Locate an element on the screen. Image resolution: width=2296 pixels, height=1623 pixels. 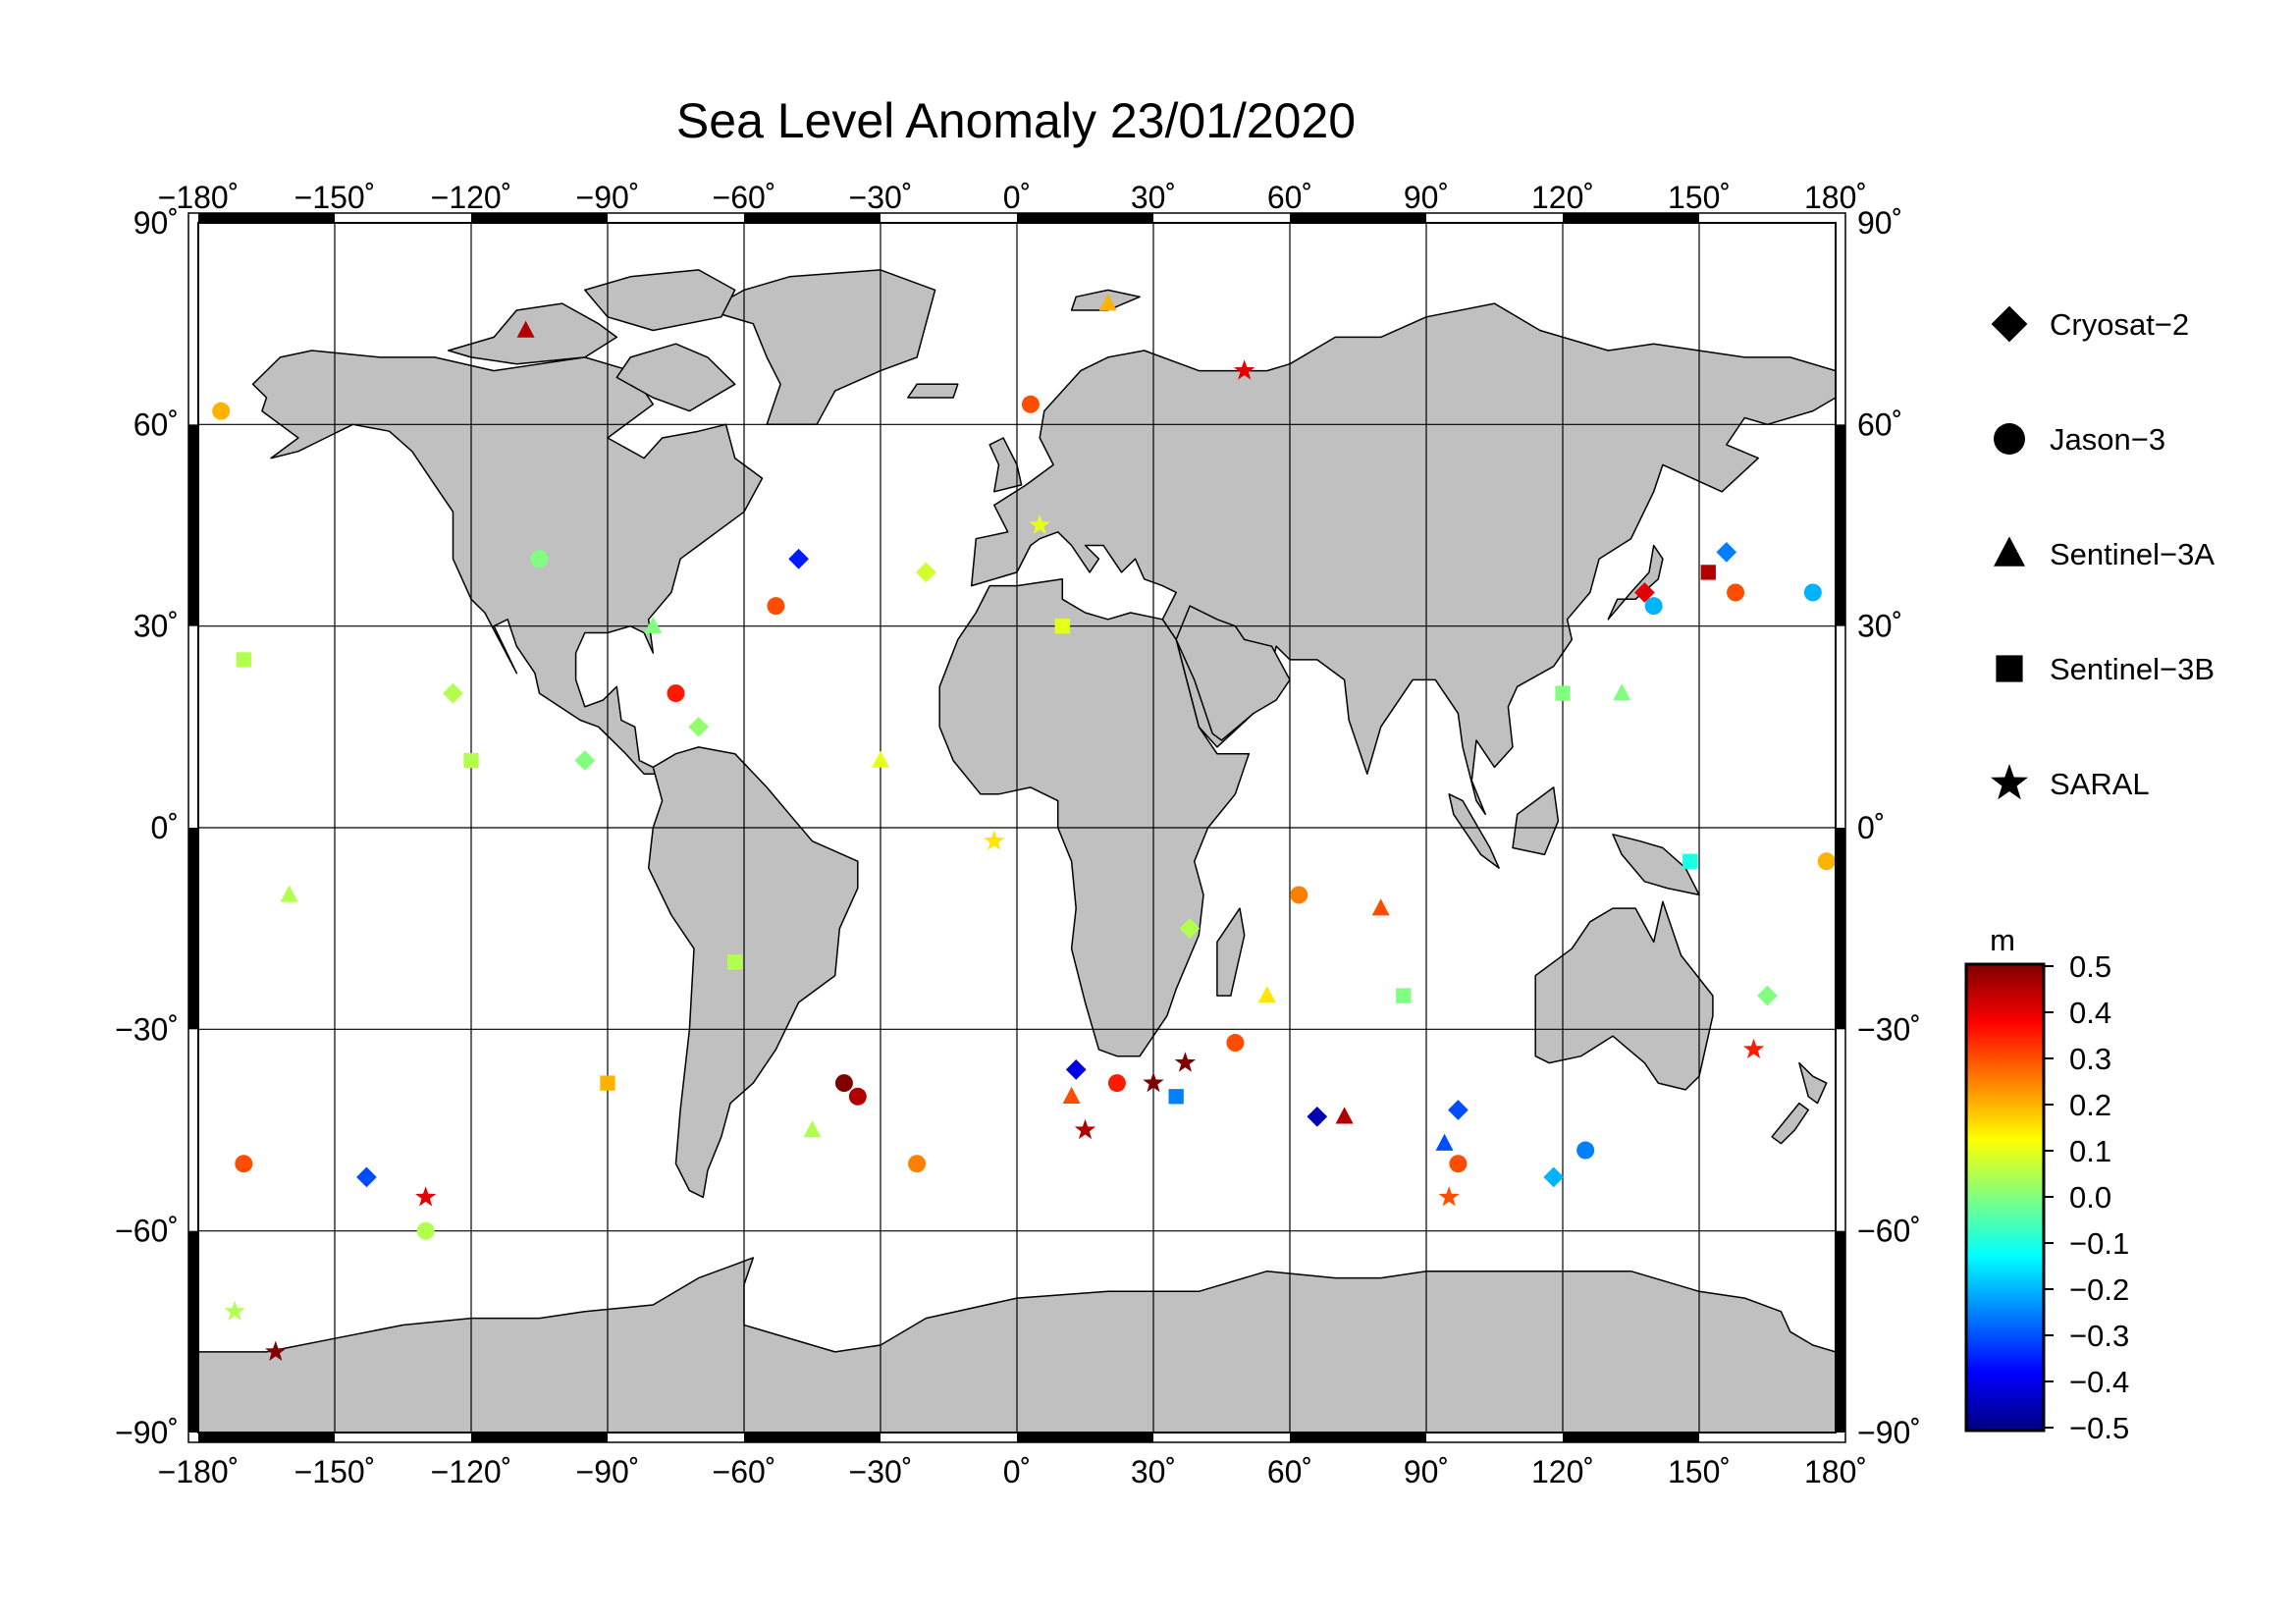
lat-tick-label-right: 30˚ is located at coordinates (1879, 626).